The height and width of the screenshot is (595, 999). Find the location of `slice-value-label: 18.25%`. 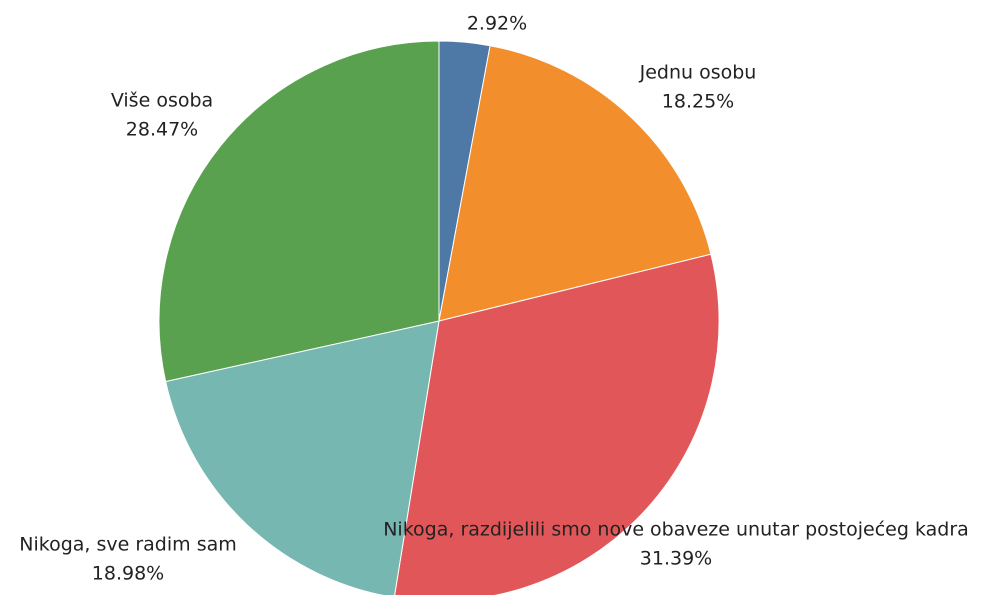

slice-value-label: 18.25% is located at coordinates (698, 102).